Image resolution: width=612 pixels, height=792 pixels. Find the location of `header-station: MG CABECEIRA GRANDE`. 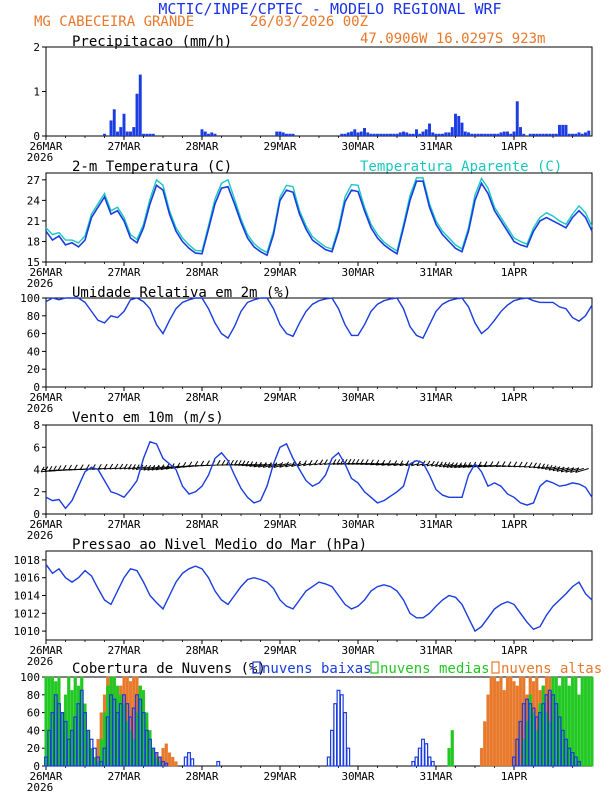

header-station: MG CABECEIRA GRANDE is located at coordinates (114, 22).